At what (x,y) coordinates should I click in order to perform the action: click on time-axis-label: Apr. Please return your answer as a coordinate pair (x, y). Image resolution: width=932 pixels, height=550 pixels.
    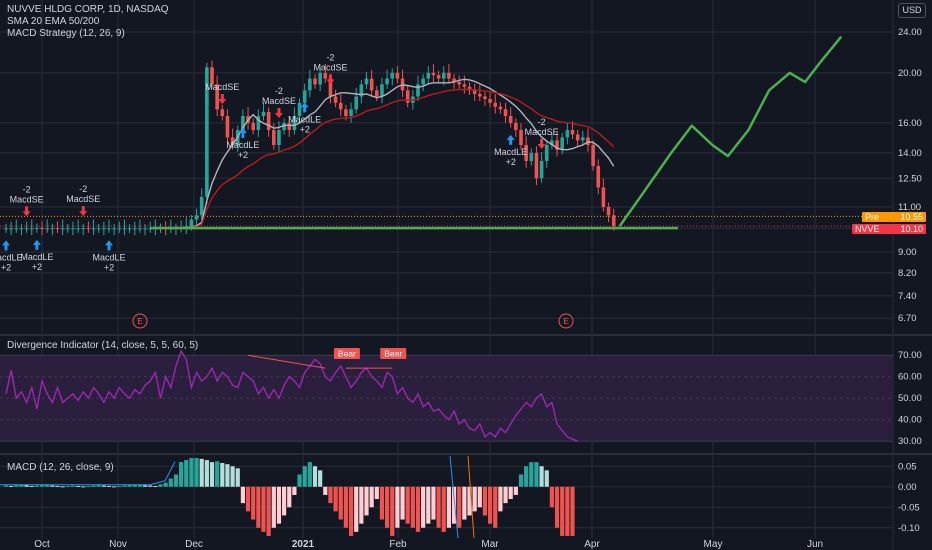
    Looking at the image, I should click on (592, 544).